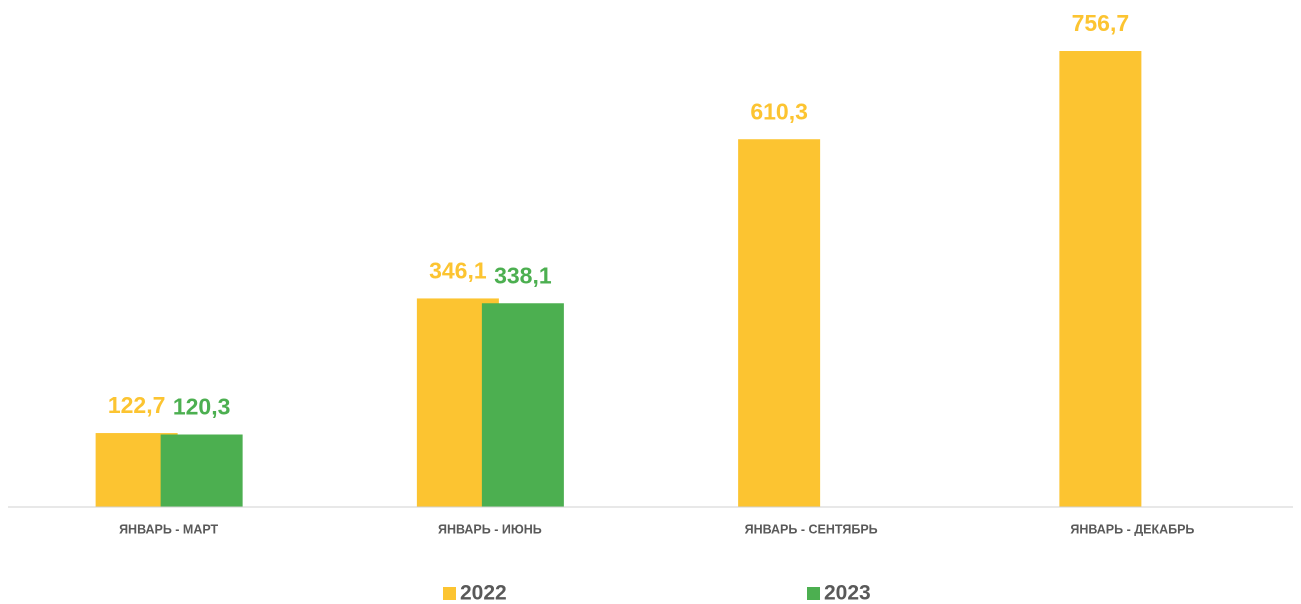 The width and height of the screenshot is (1301, 604). Describe the element at coordinates (490, 529) in the screenshot. I see `x-tick-label: ЯНВАРЬ - ИЮНЬ` at that location.